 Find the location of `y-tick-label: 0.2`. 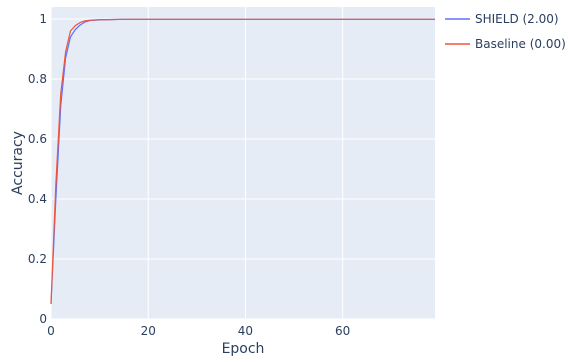

y-tick-label: 0.2 is located at coordinates (37, 259).